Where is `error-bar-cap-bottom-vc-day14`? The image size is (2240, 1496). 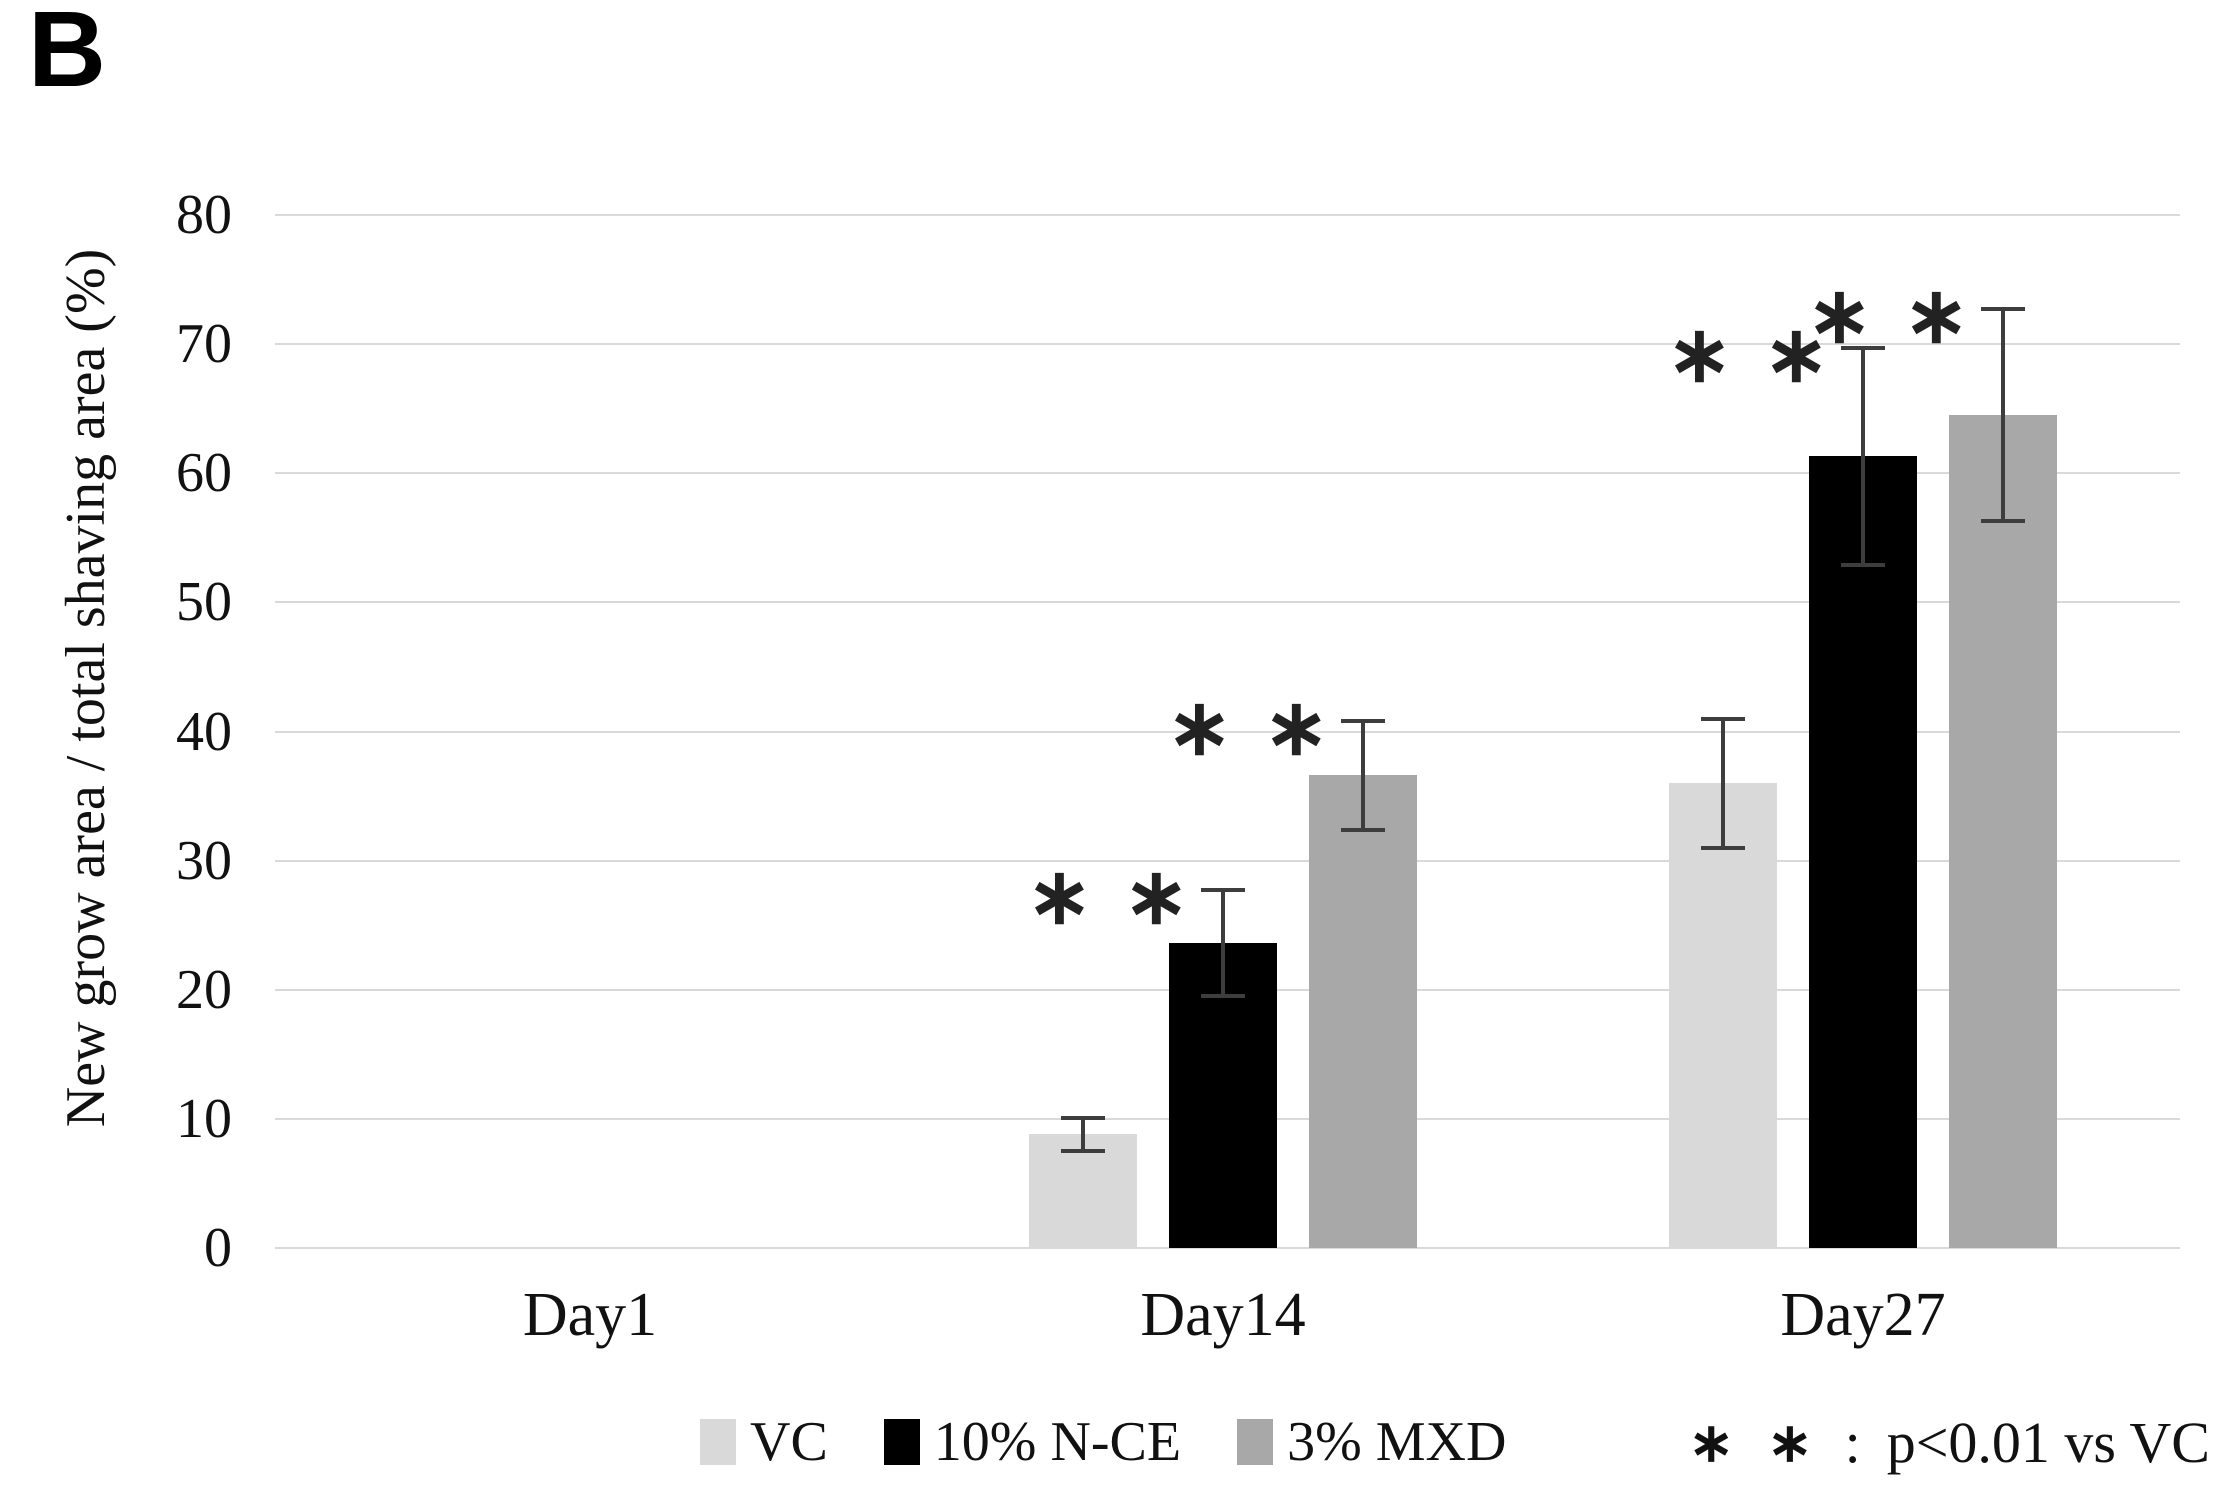 error-bar-cap-bottom-vc-day14 is located at coordinates (1083, 1151).